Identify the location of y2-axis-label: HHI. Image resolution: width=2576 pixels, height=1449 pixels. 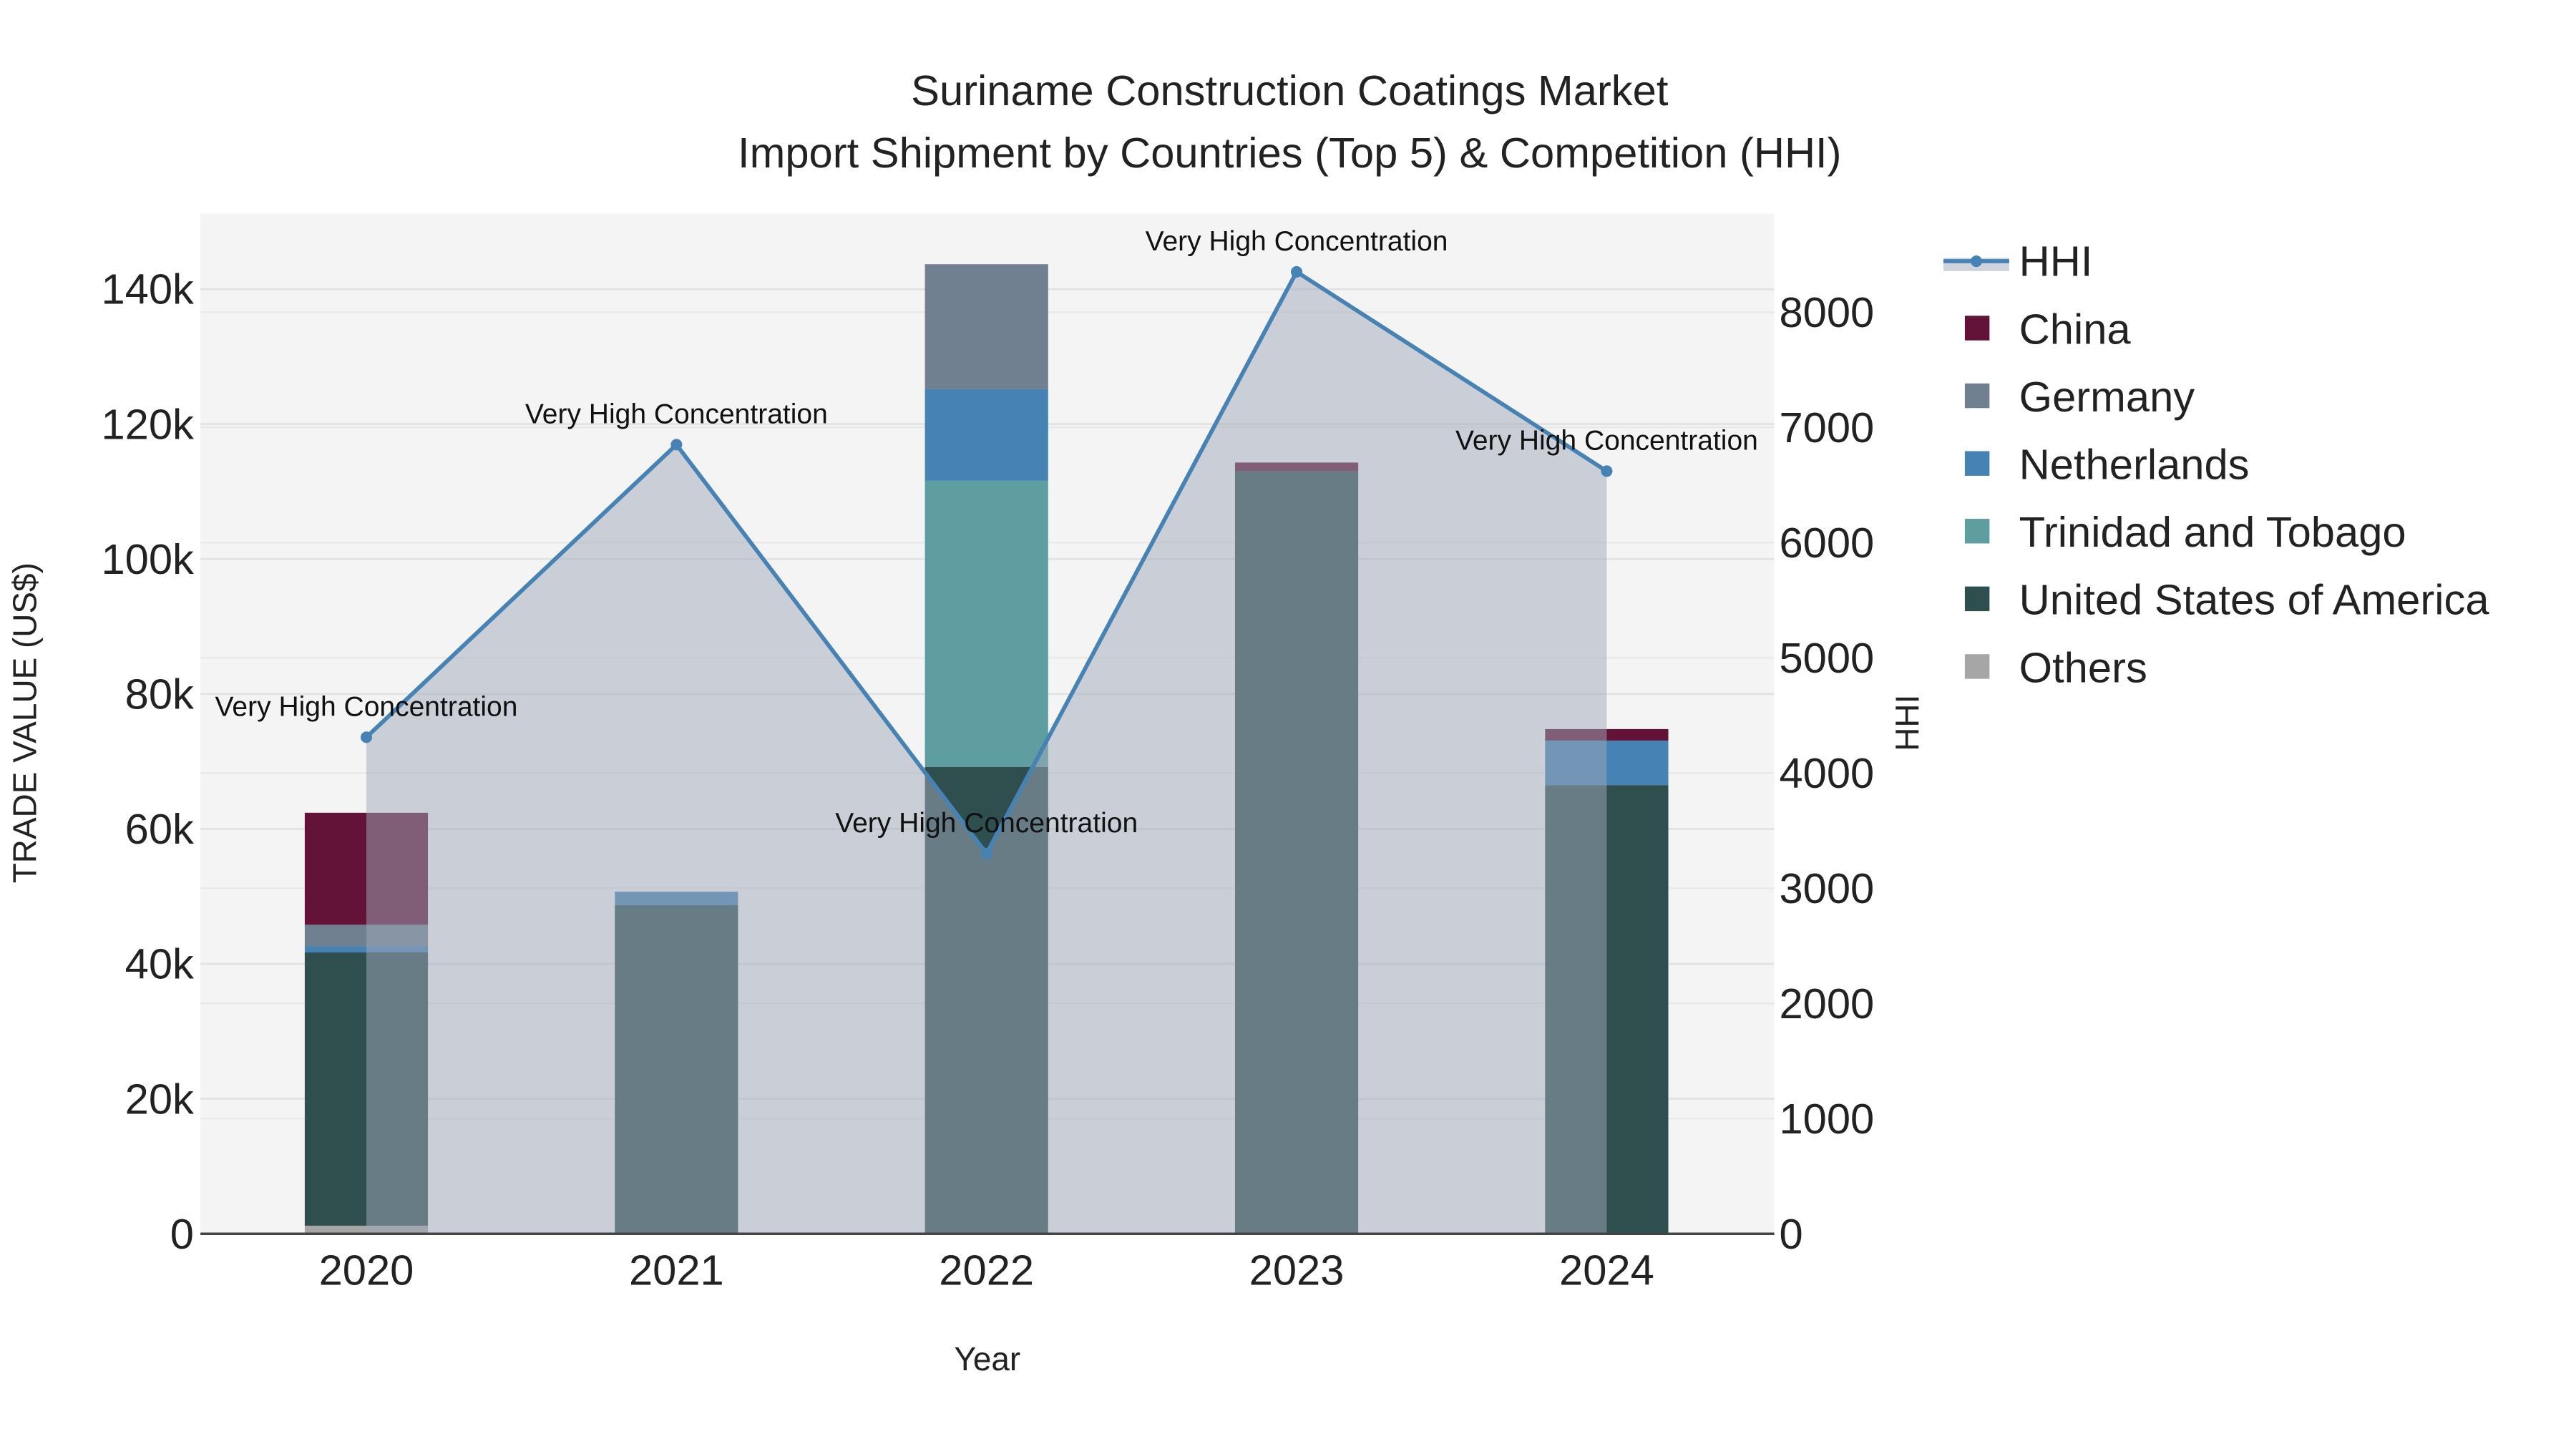
(1907, 723).